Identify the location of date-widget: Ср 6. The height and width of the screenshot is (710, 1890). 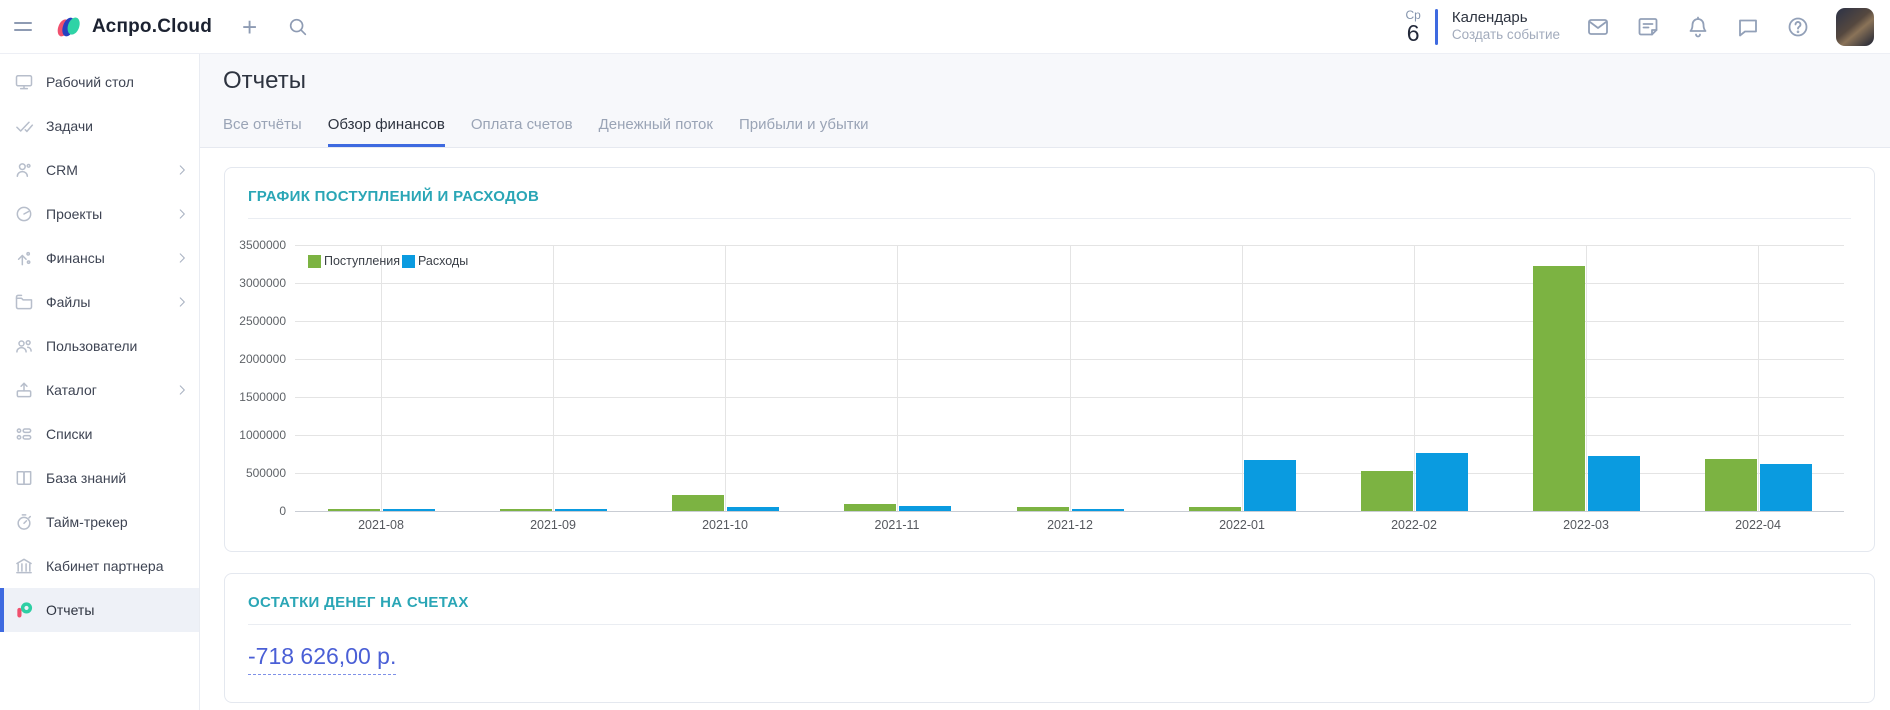
(1413, 27).